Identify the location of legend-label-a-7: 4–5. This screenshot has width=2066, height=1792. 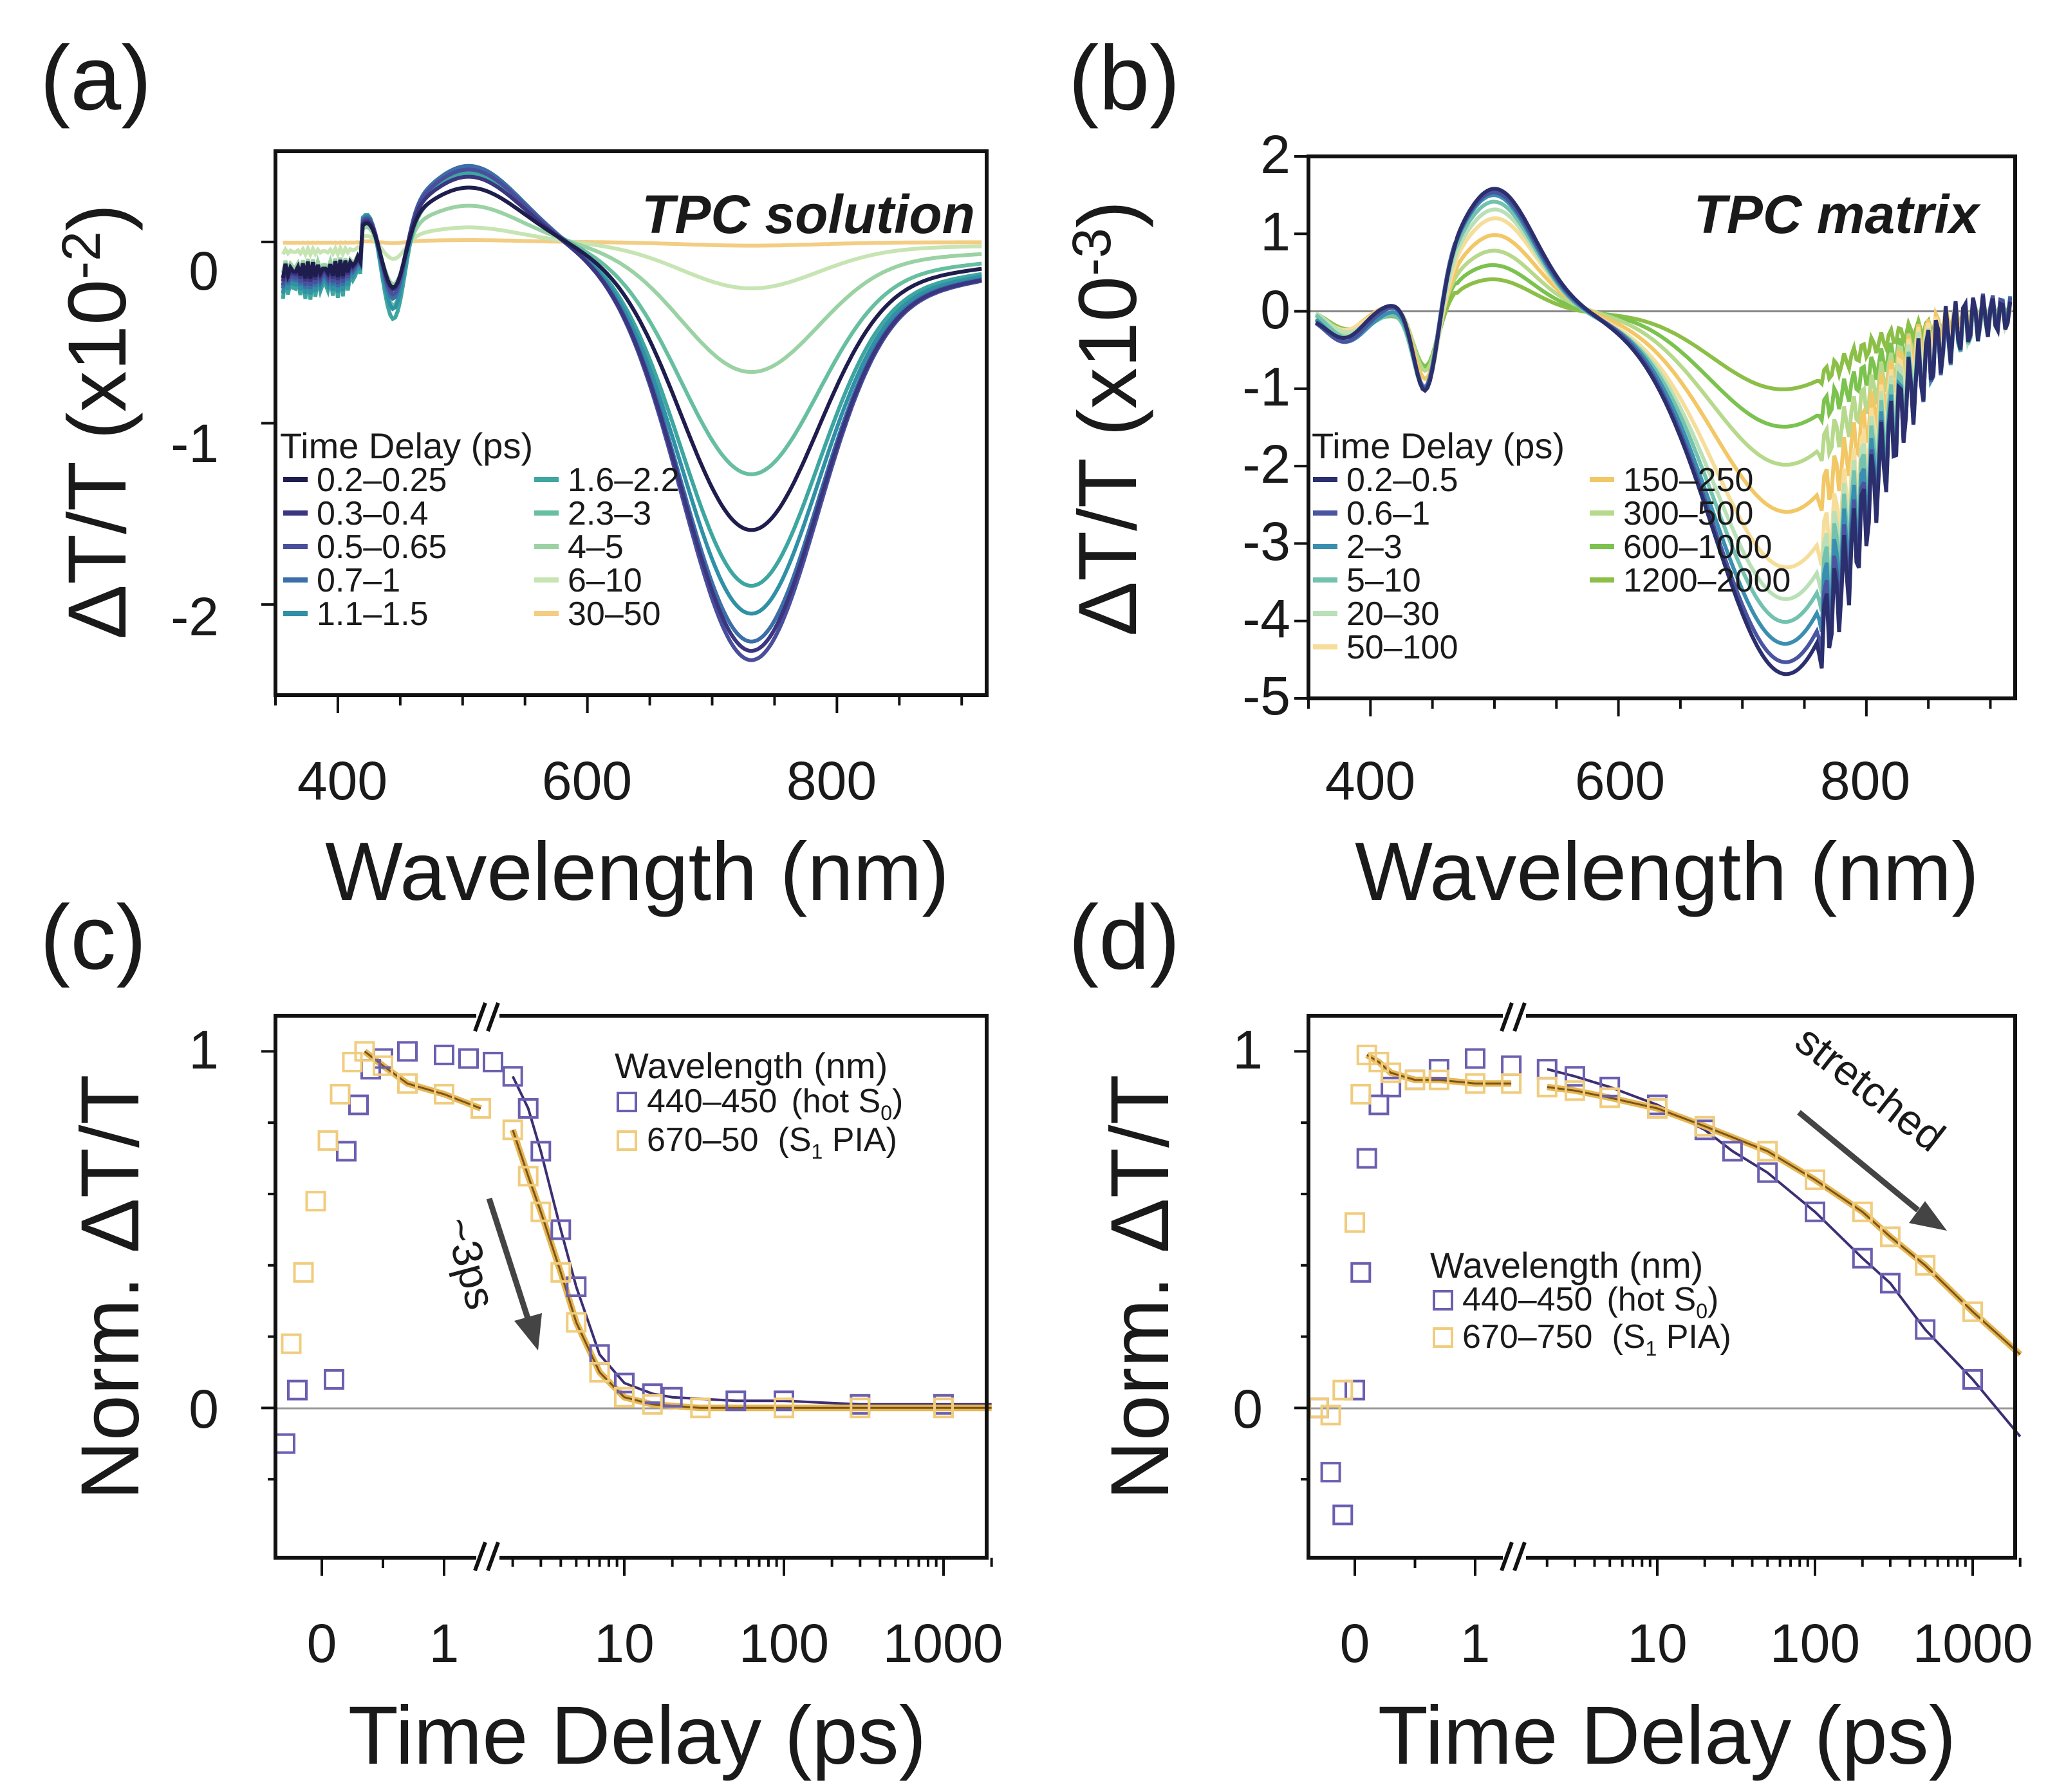
(596, 547).